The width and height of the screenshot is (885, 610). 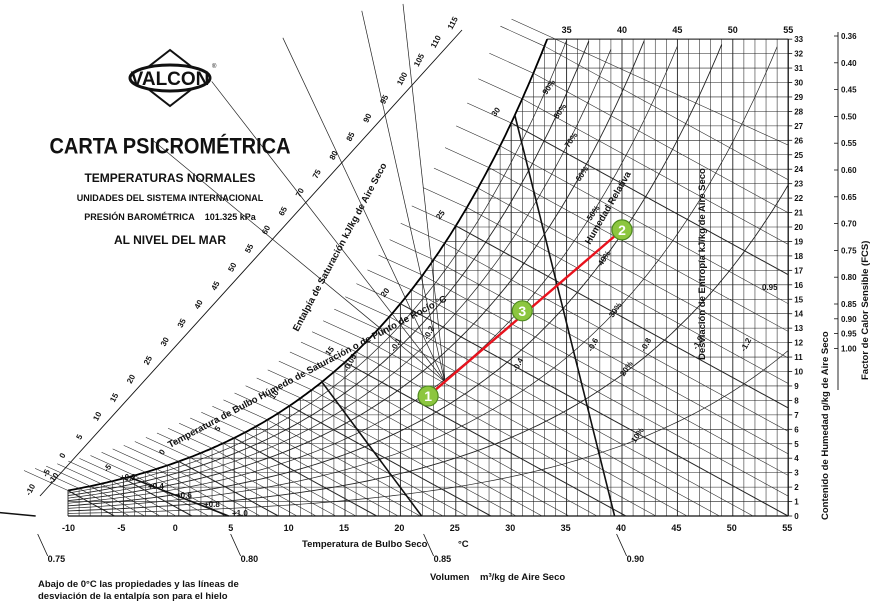 I want to click on enthalpy-tick-label: 45, so click(x=215, y=285).